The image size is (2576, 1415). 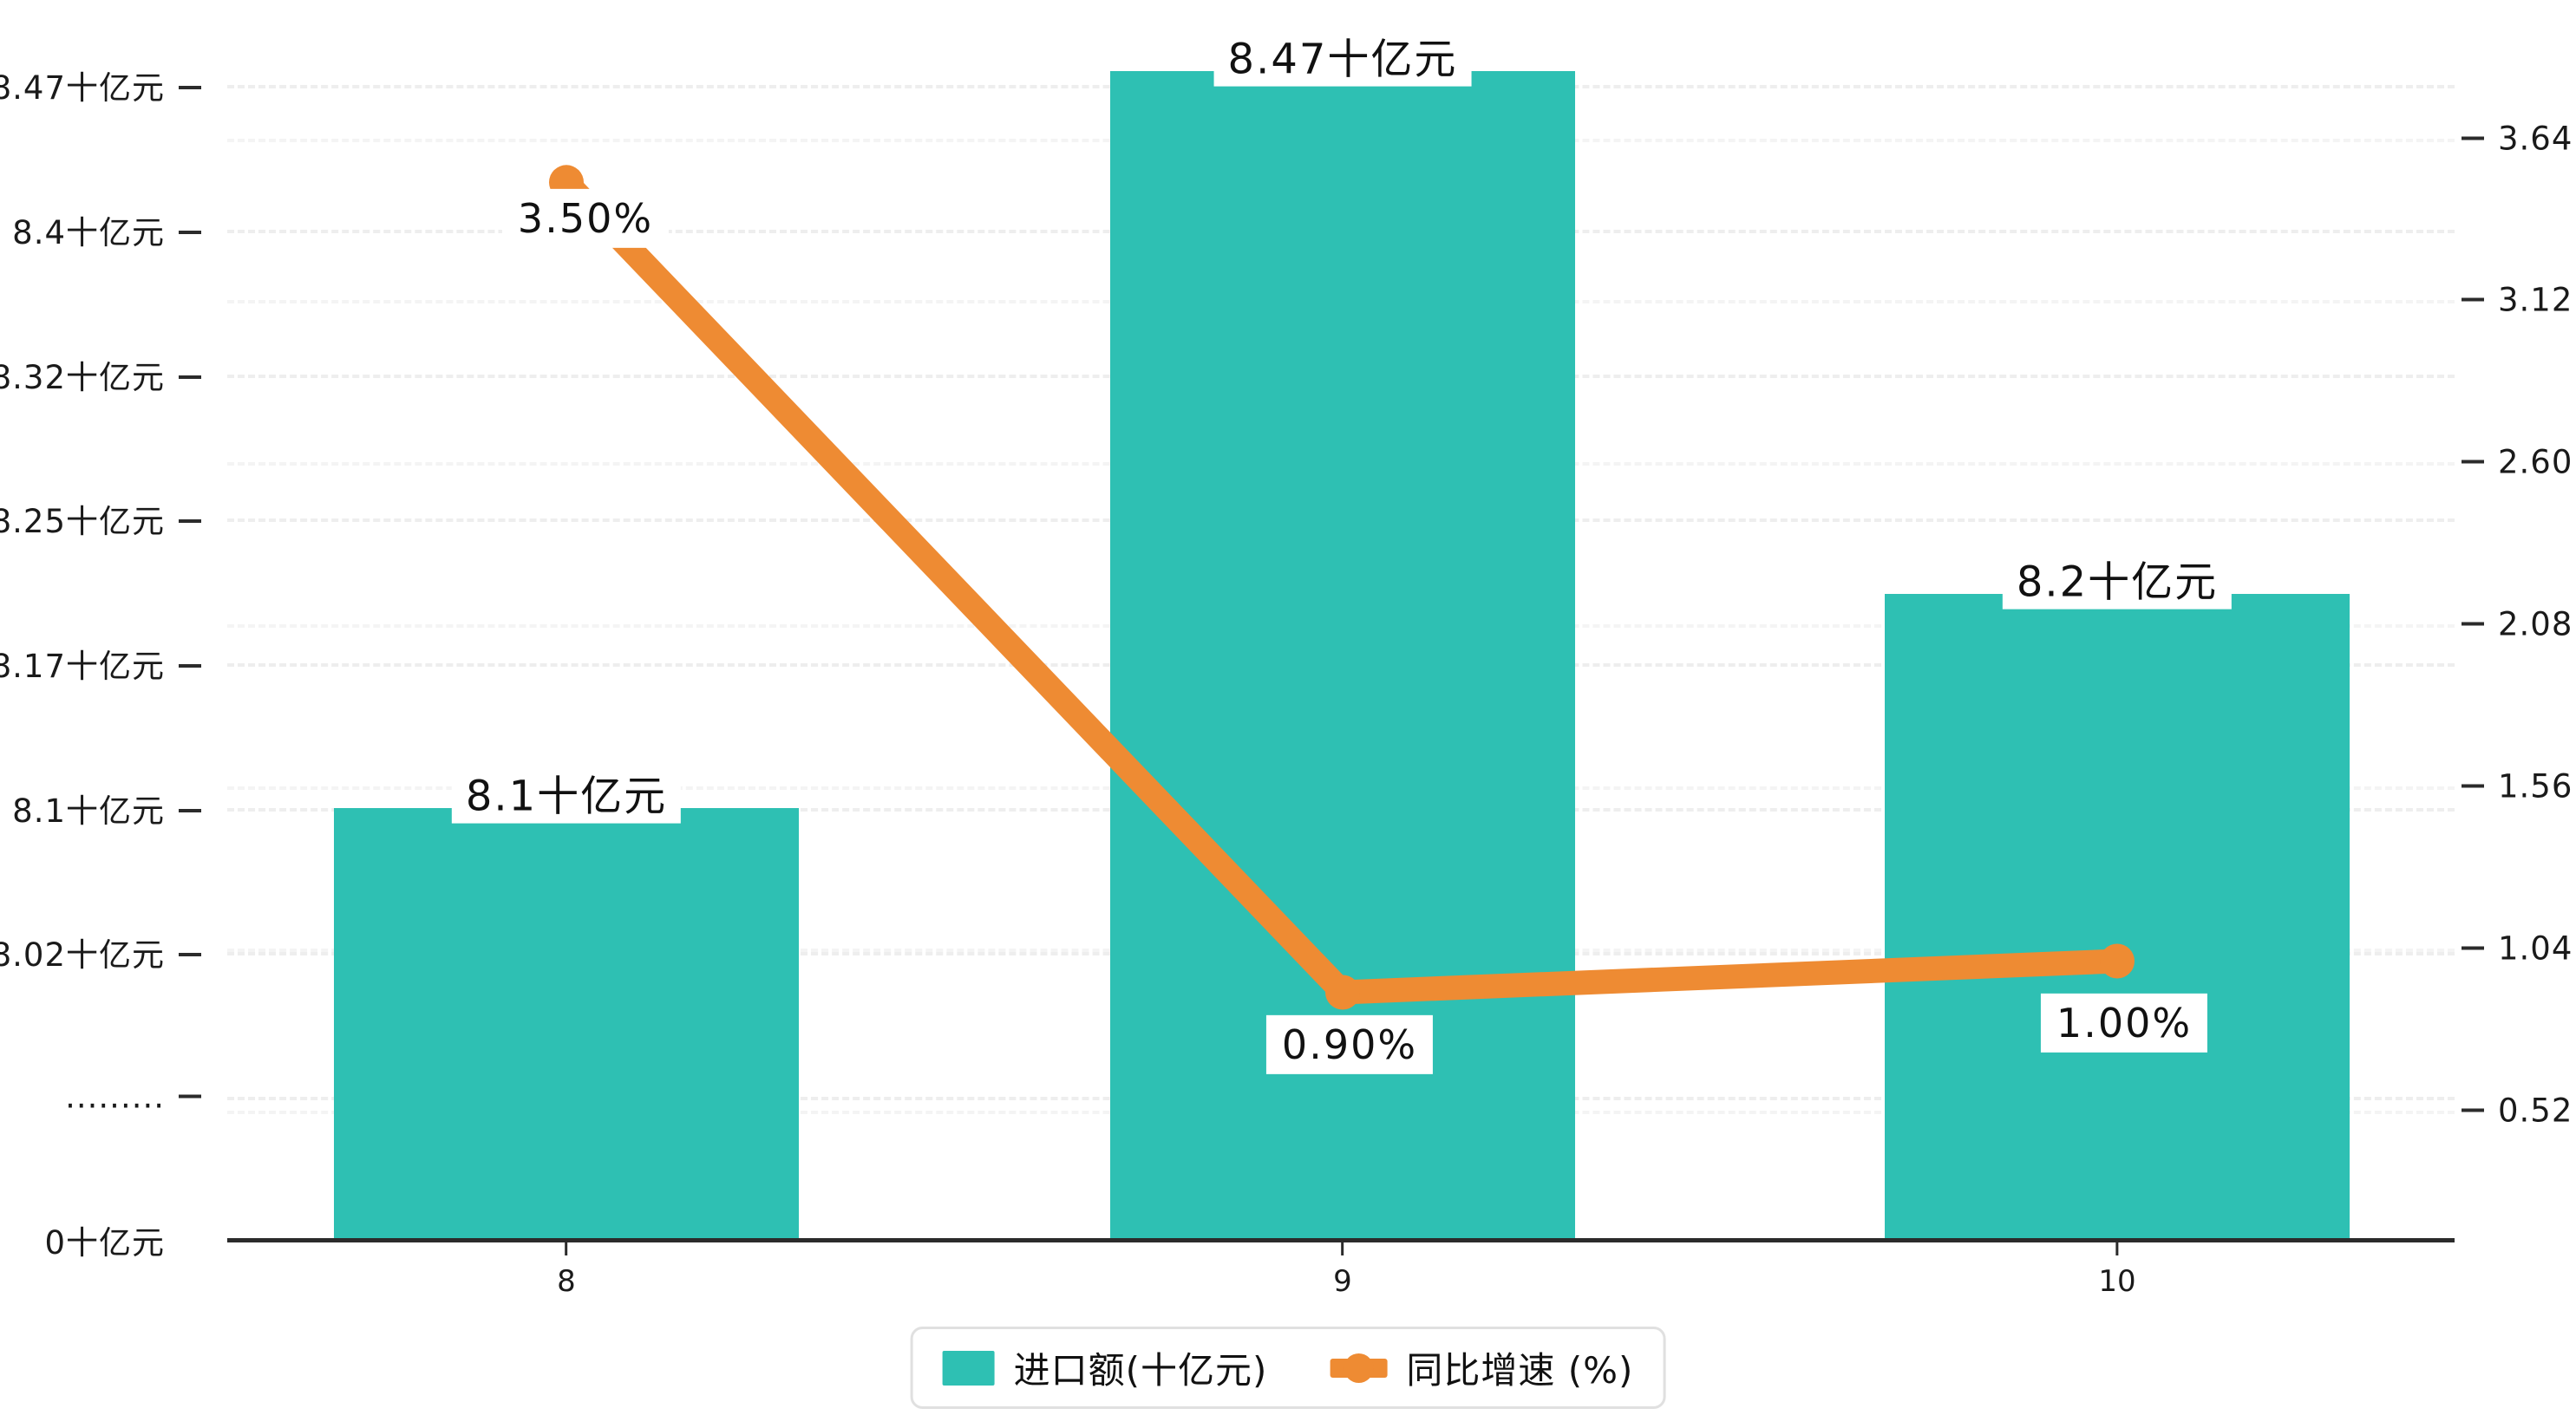 I want to click on x-axis-tick: 10, so click(x=2117, y=1269).